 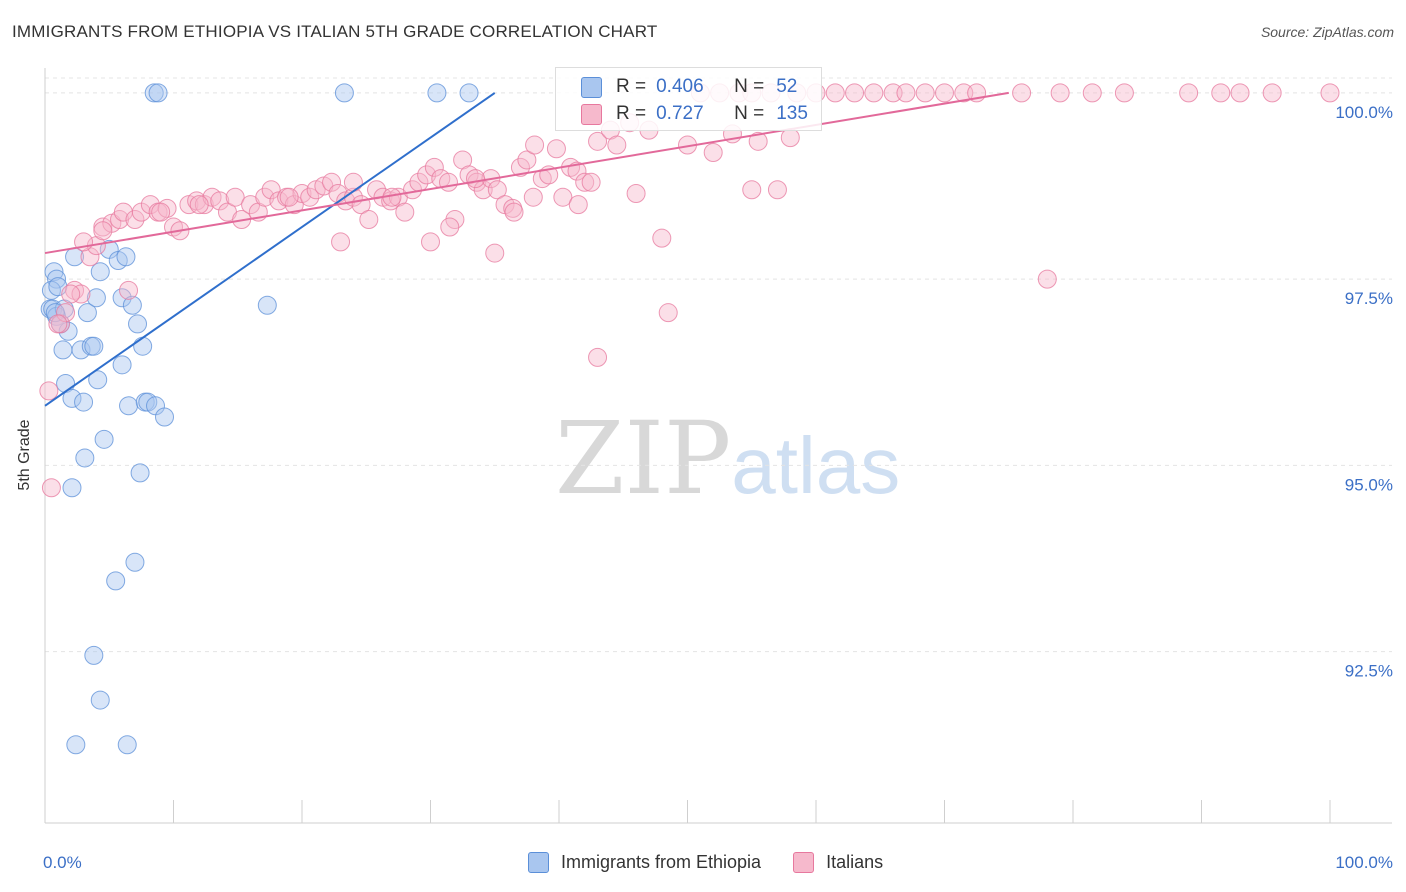 I want to click on chart-source: Source: ZipAtlas.com, so click(x=1327, y=32).